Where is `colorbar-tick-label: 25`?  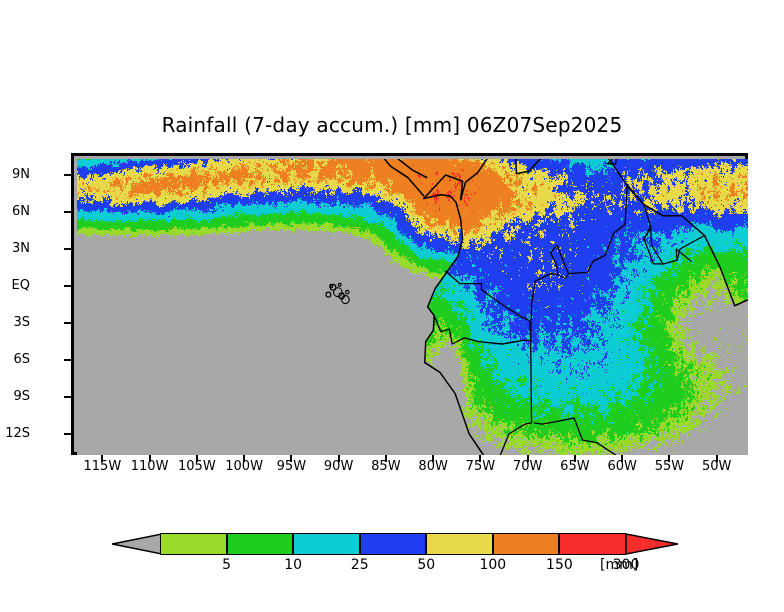 colorbar-tick-label: 25 is located at coordinates (359, 565).